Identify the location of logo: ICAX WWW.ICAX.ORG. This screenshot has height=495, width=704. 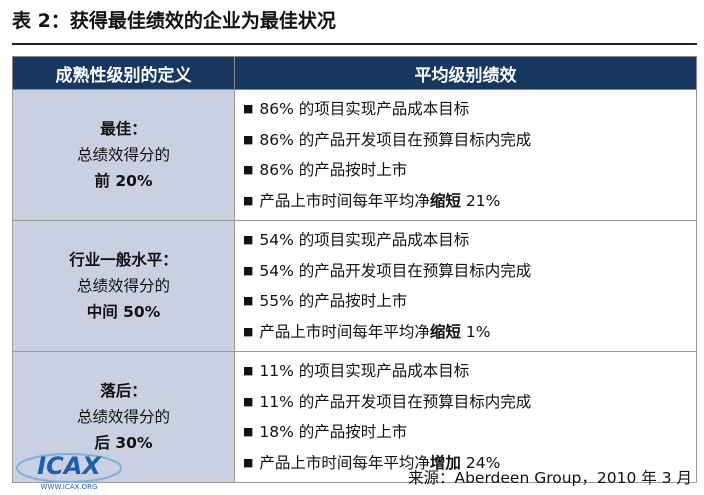
(69, 471).